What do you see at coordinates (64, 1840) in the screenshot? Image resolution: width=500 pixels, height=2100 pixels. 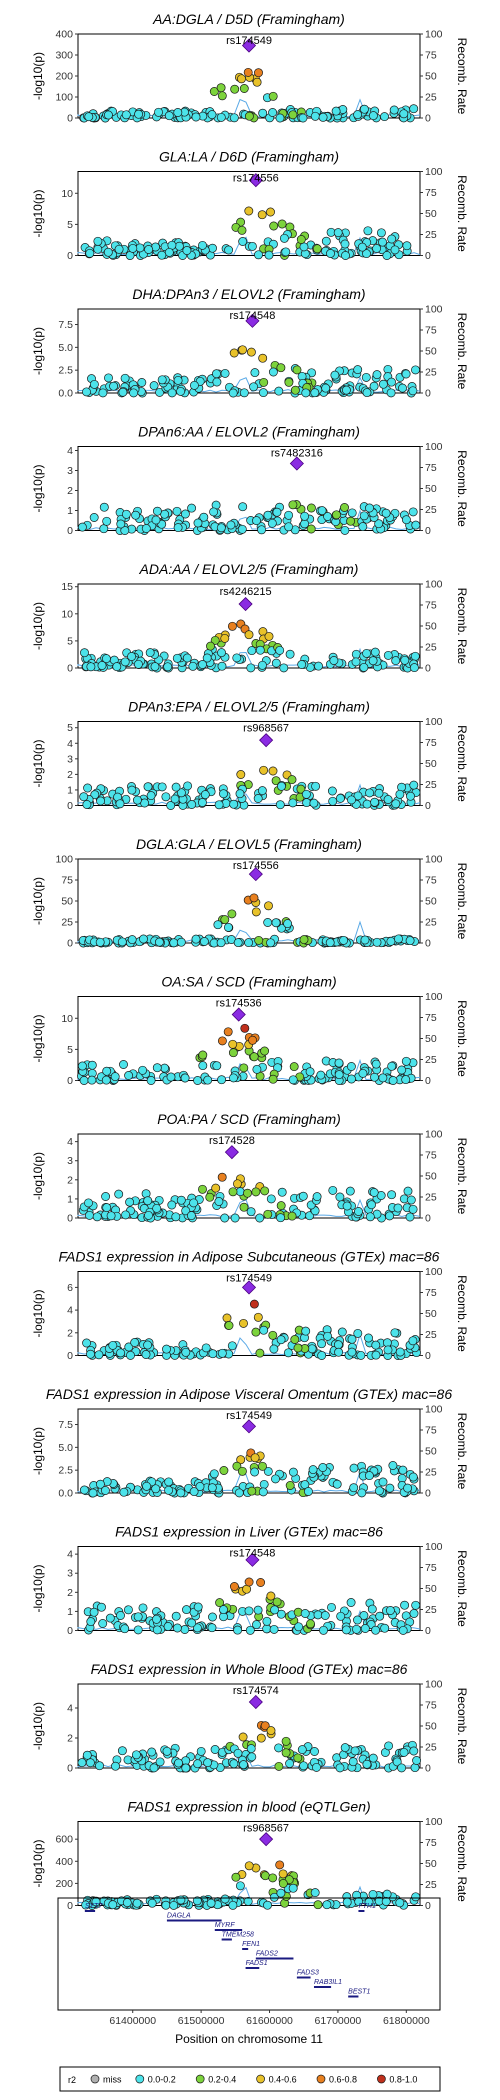 I see `y-tick-label: 600` at bounding box center [64, 1840].